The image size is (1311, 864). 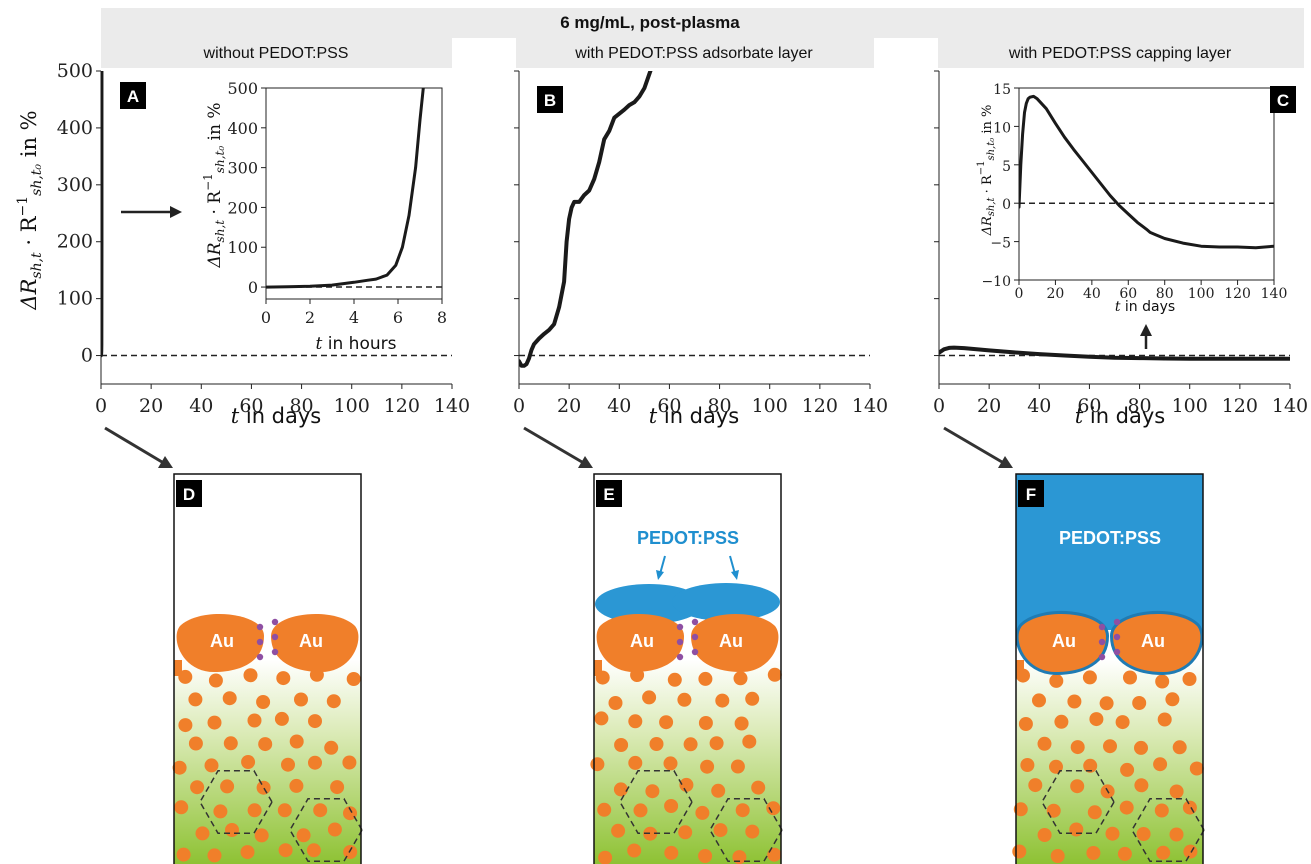 What do you see at coordinates (973, 445) in the screenshot?
I see `arrow-c-to-f` at bounding box center [973, 445].